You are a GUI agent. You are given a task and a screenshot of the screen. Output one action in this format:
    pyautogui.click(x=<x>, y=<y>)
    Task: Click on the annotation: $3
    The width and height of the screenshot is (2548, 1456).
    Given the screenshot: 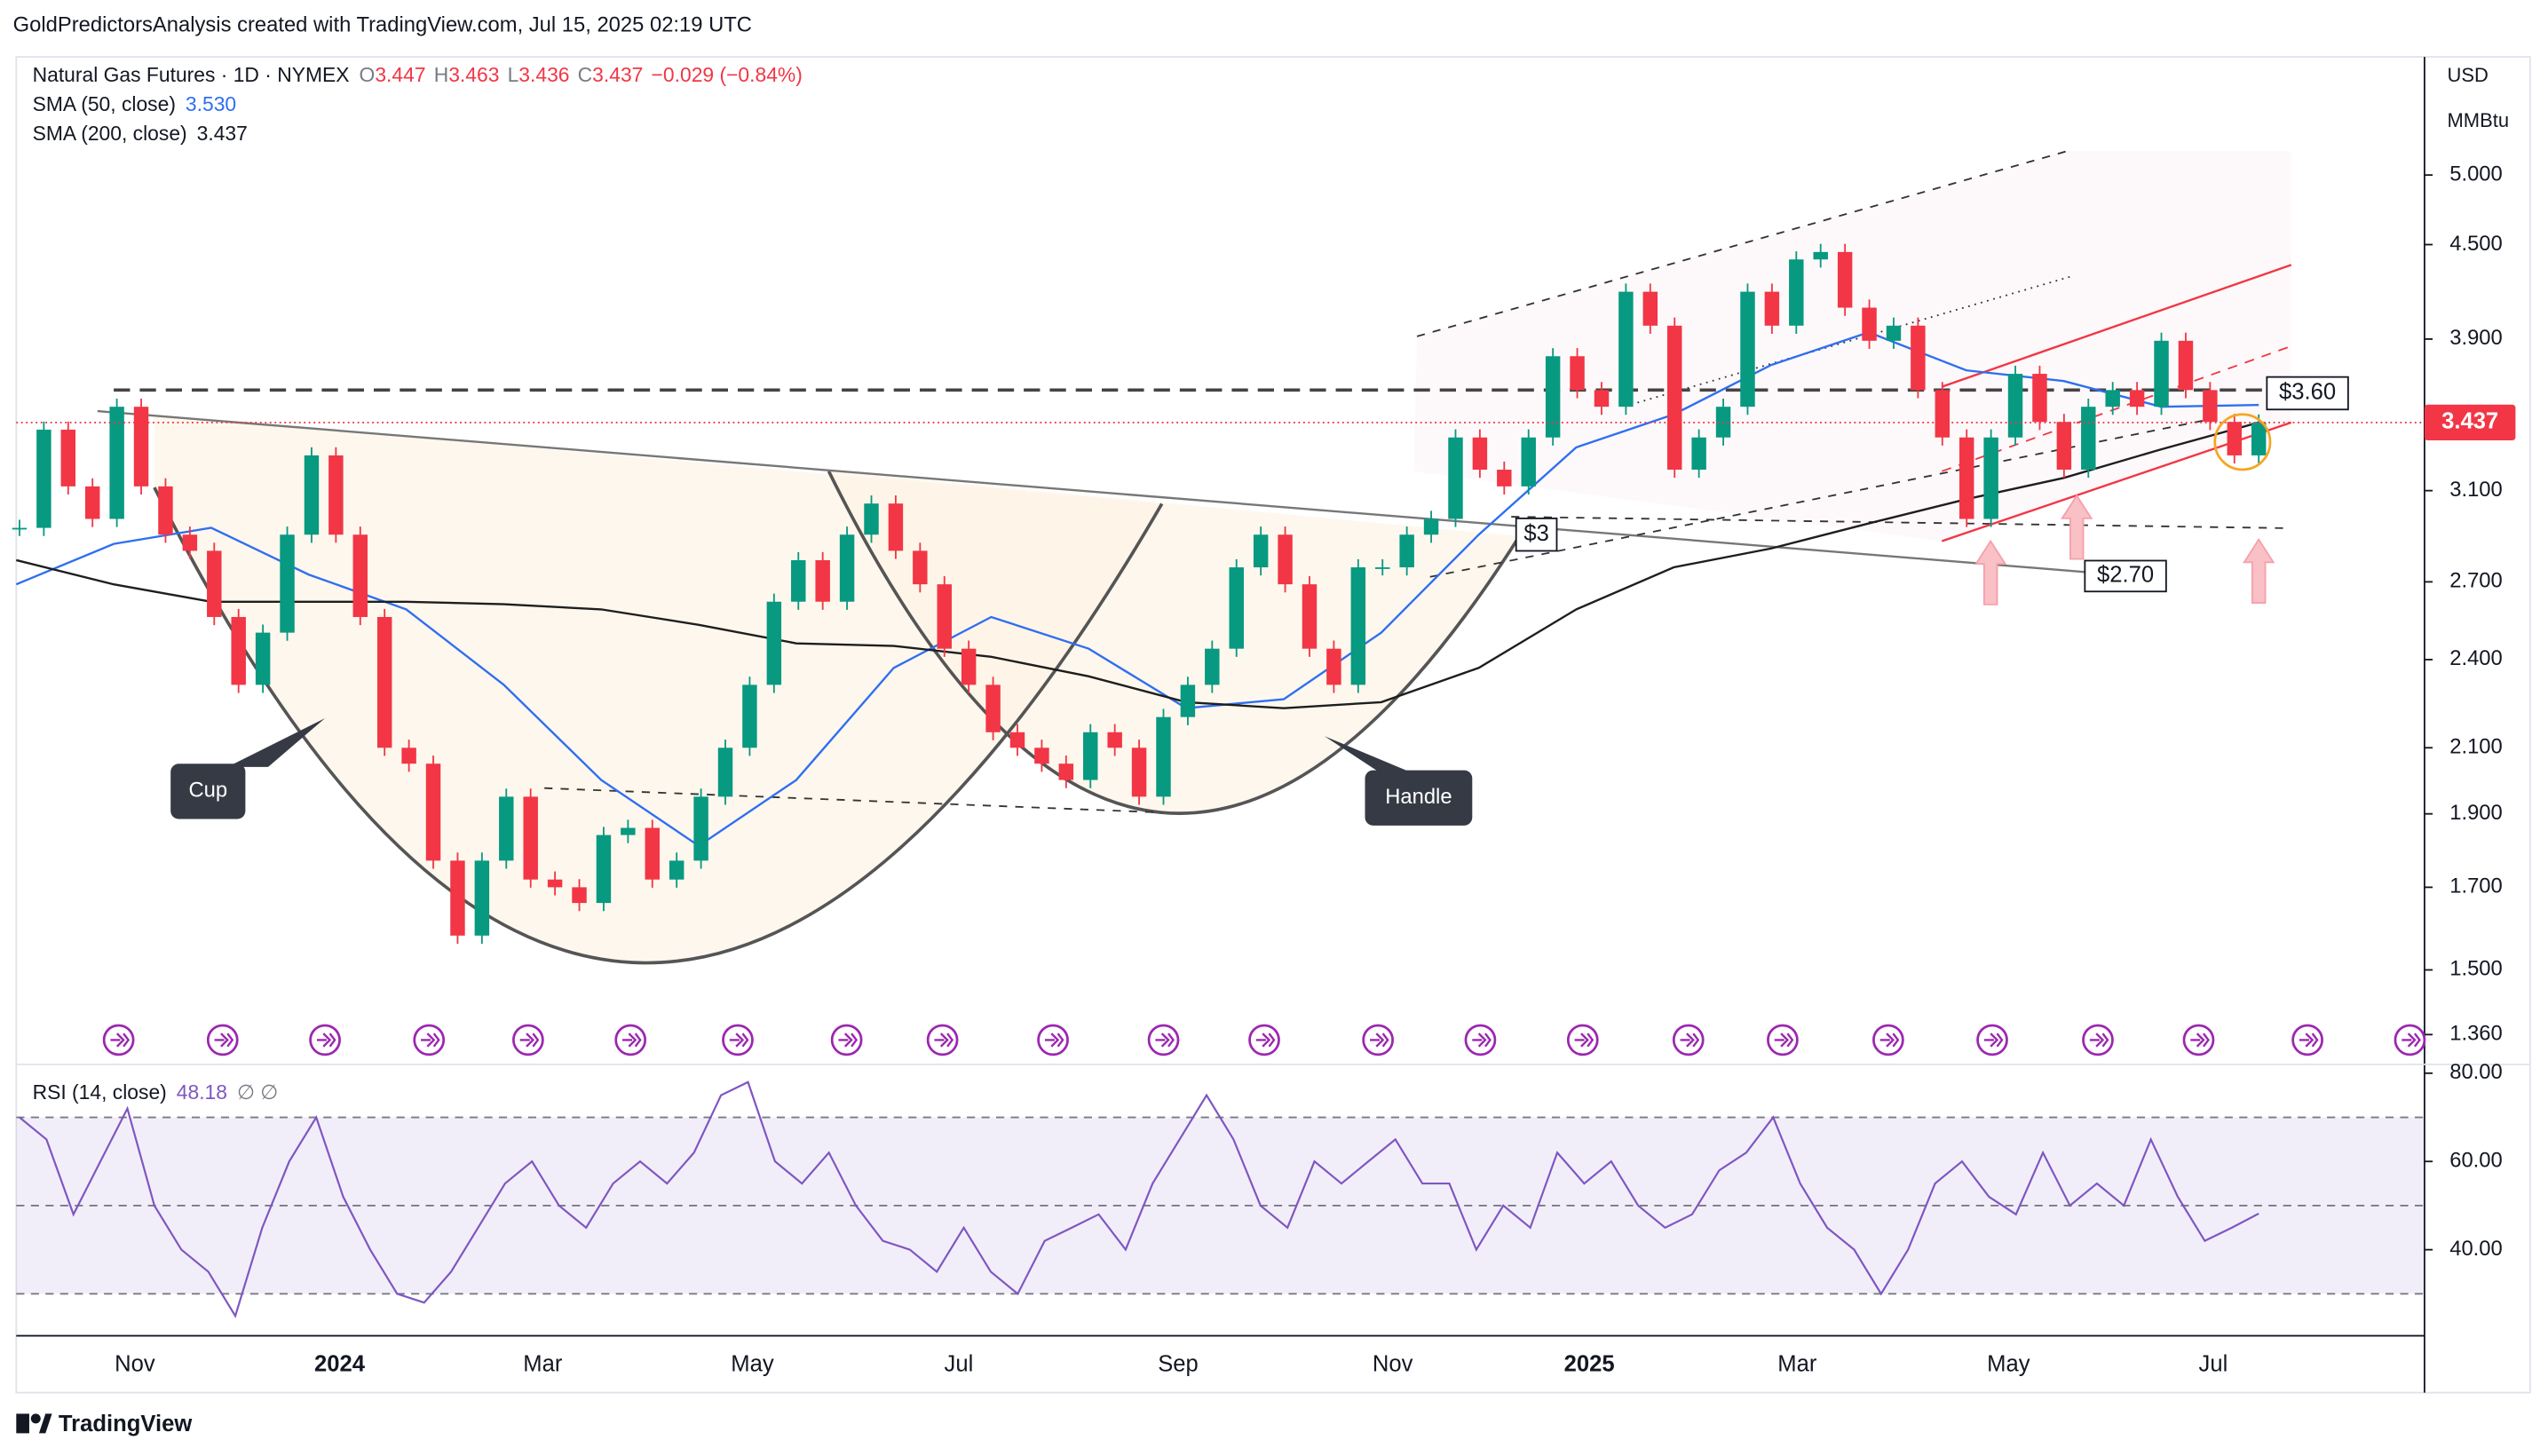 What is the action you would take?
    pyautogui.click(x=1536, y=533)
    